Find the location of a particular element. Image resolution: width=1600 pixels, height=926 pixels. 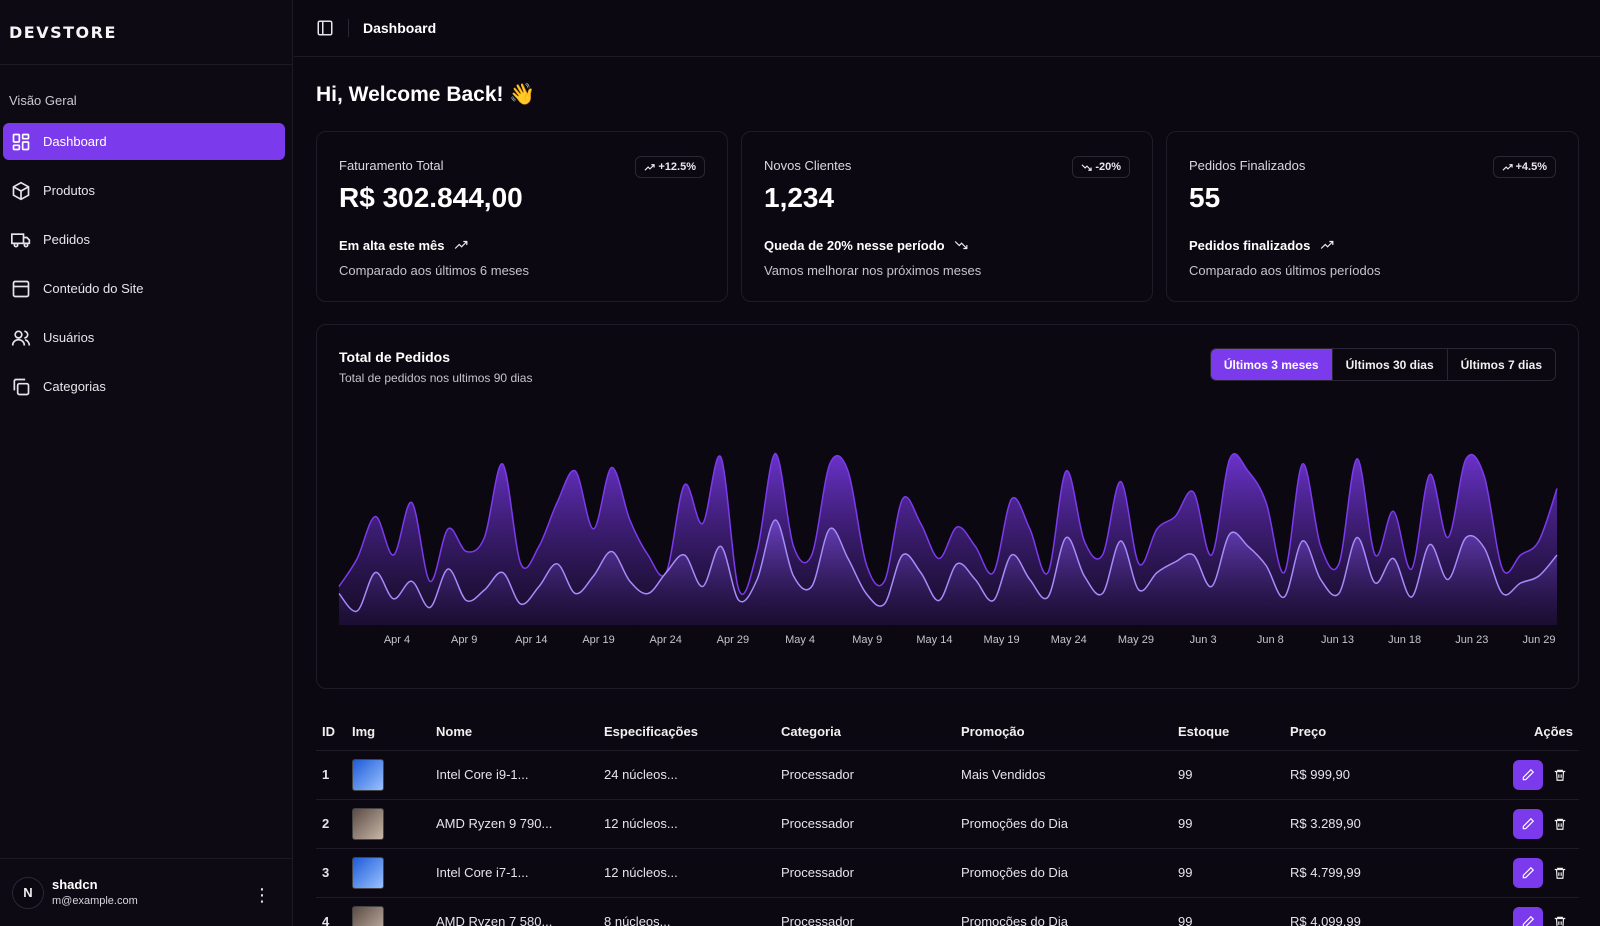

topbar: Dashboard is located at coordinates (947, 28).